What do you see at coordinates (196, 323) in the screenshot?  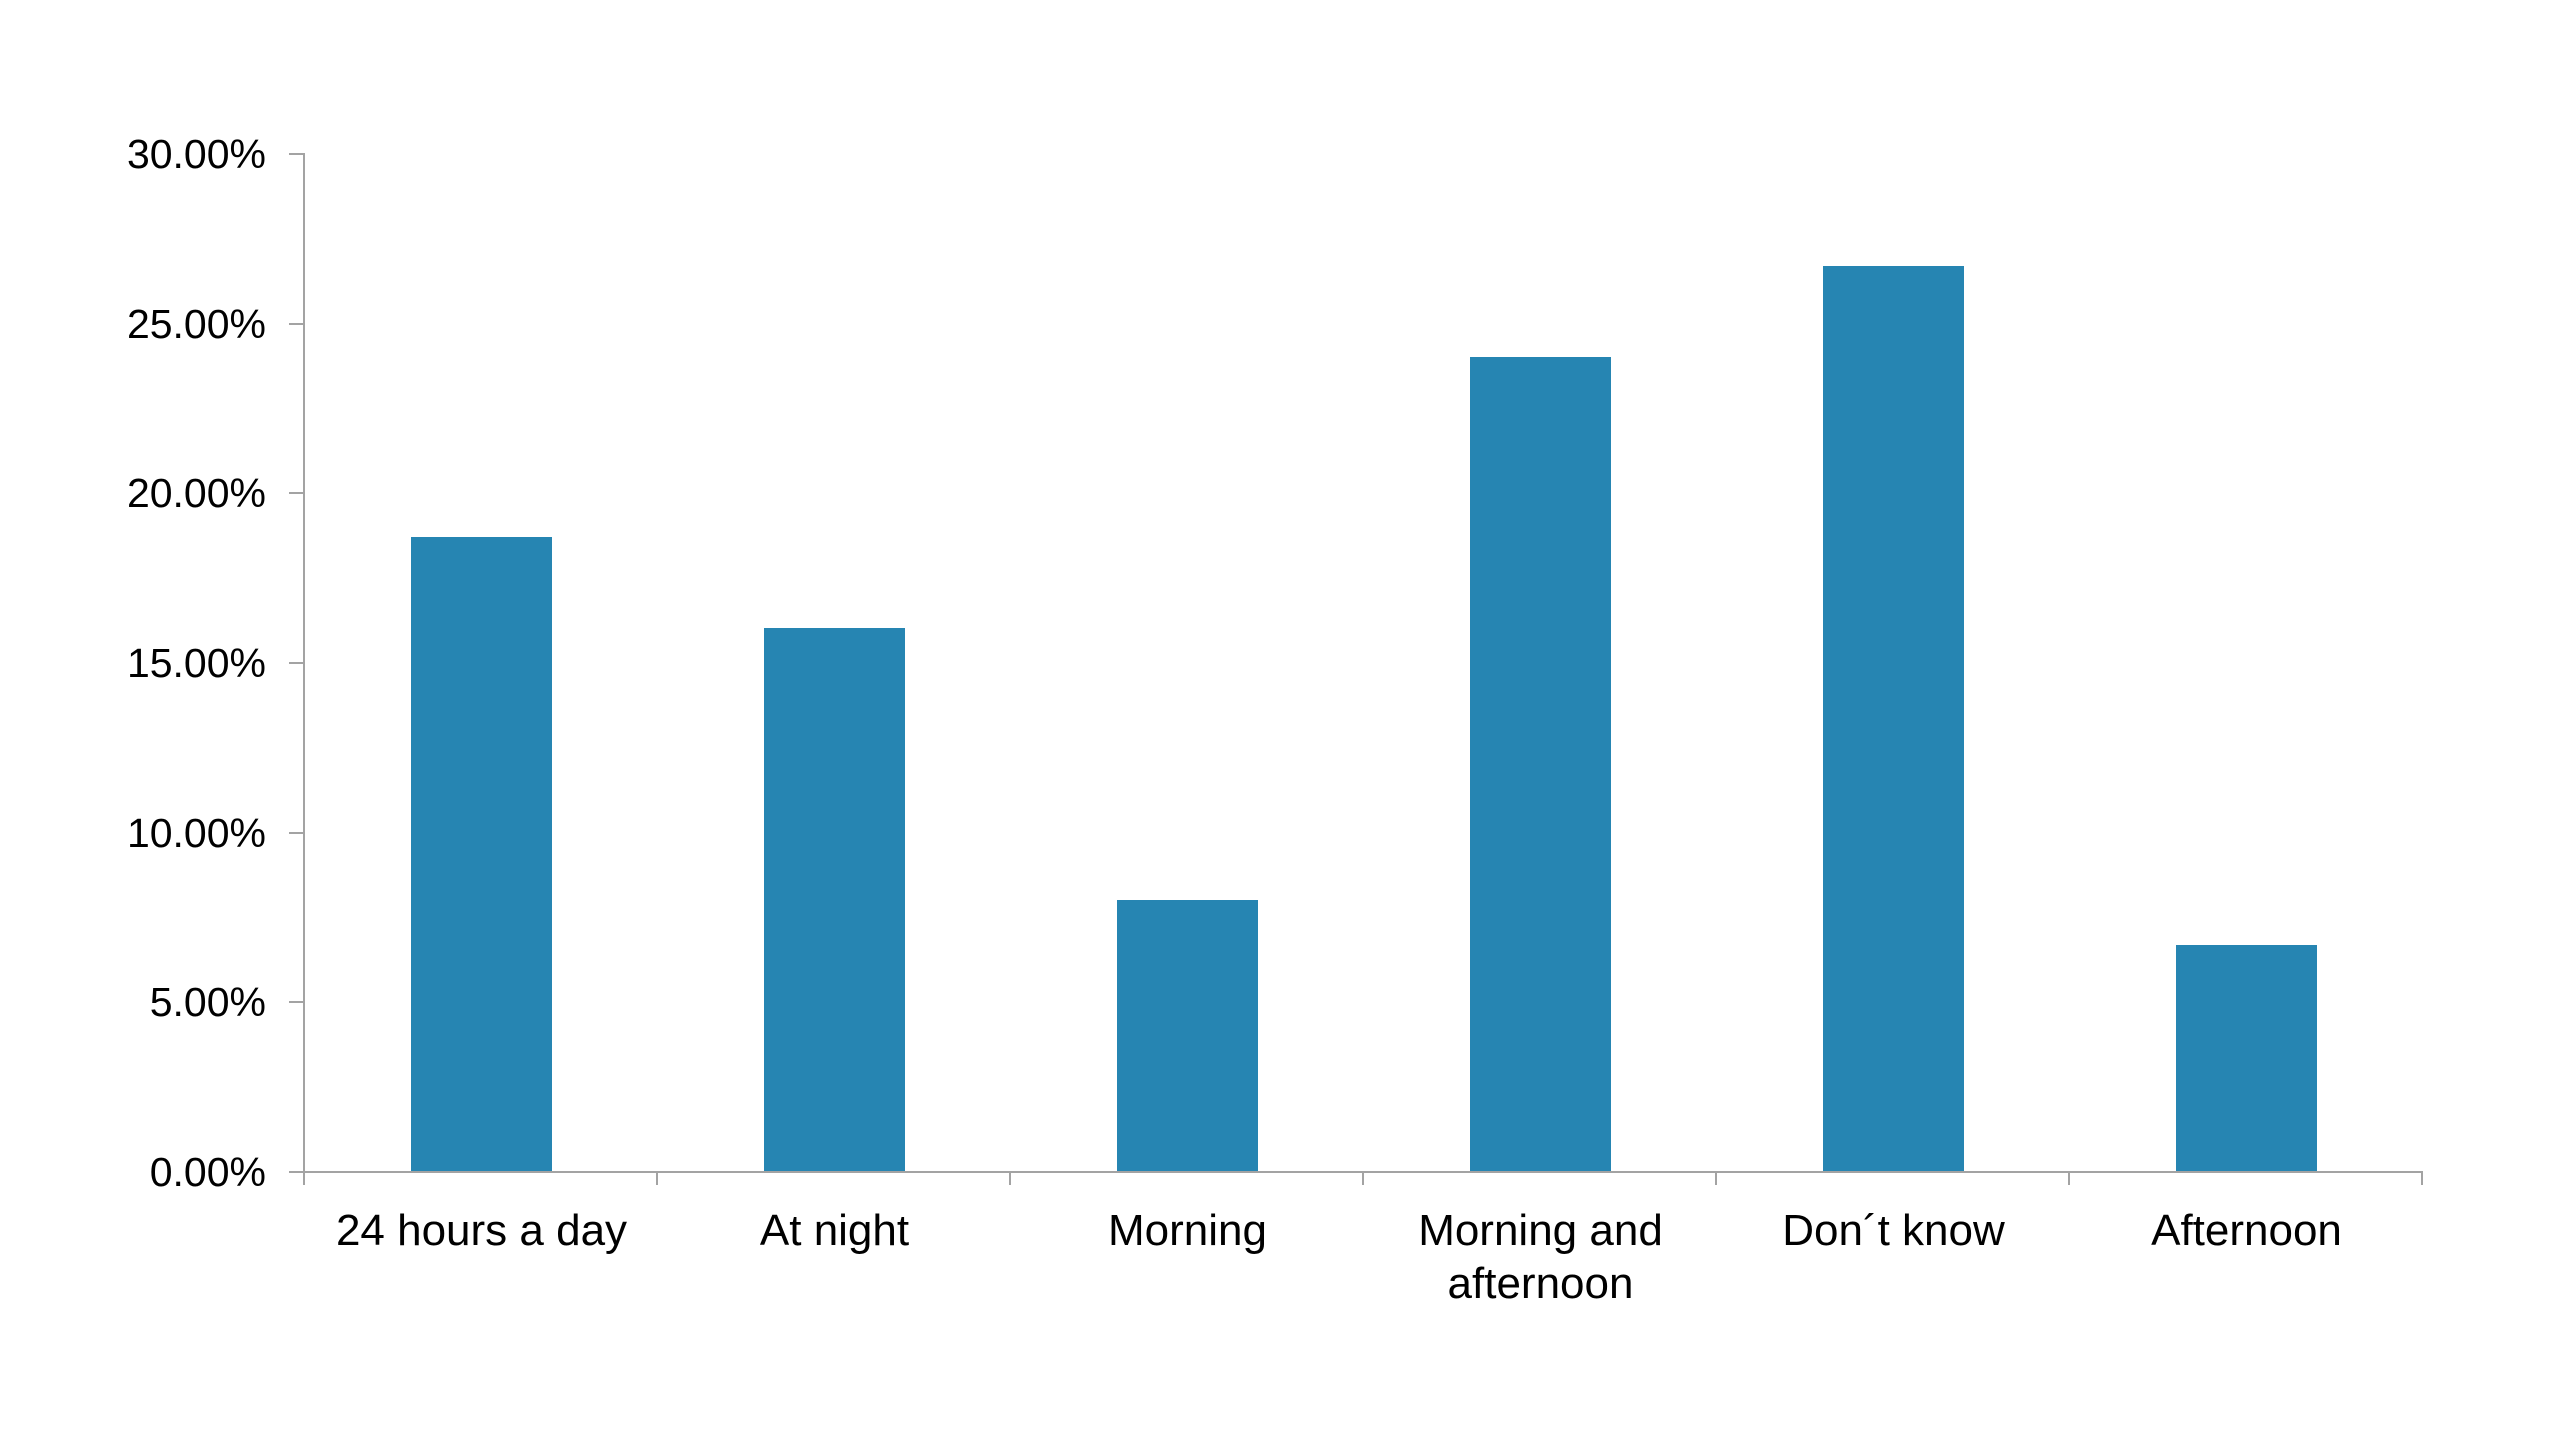 I see `y-tick-label: 25.00%` at bounding box center [196, 323].